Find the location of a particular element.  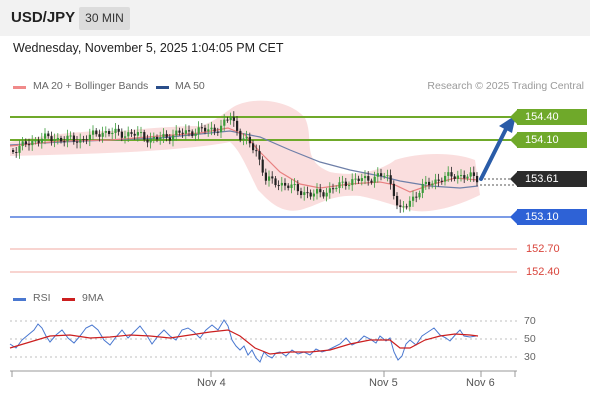

rsi-ma-legend-swatch is located at coordinates (68, 299).